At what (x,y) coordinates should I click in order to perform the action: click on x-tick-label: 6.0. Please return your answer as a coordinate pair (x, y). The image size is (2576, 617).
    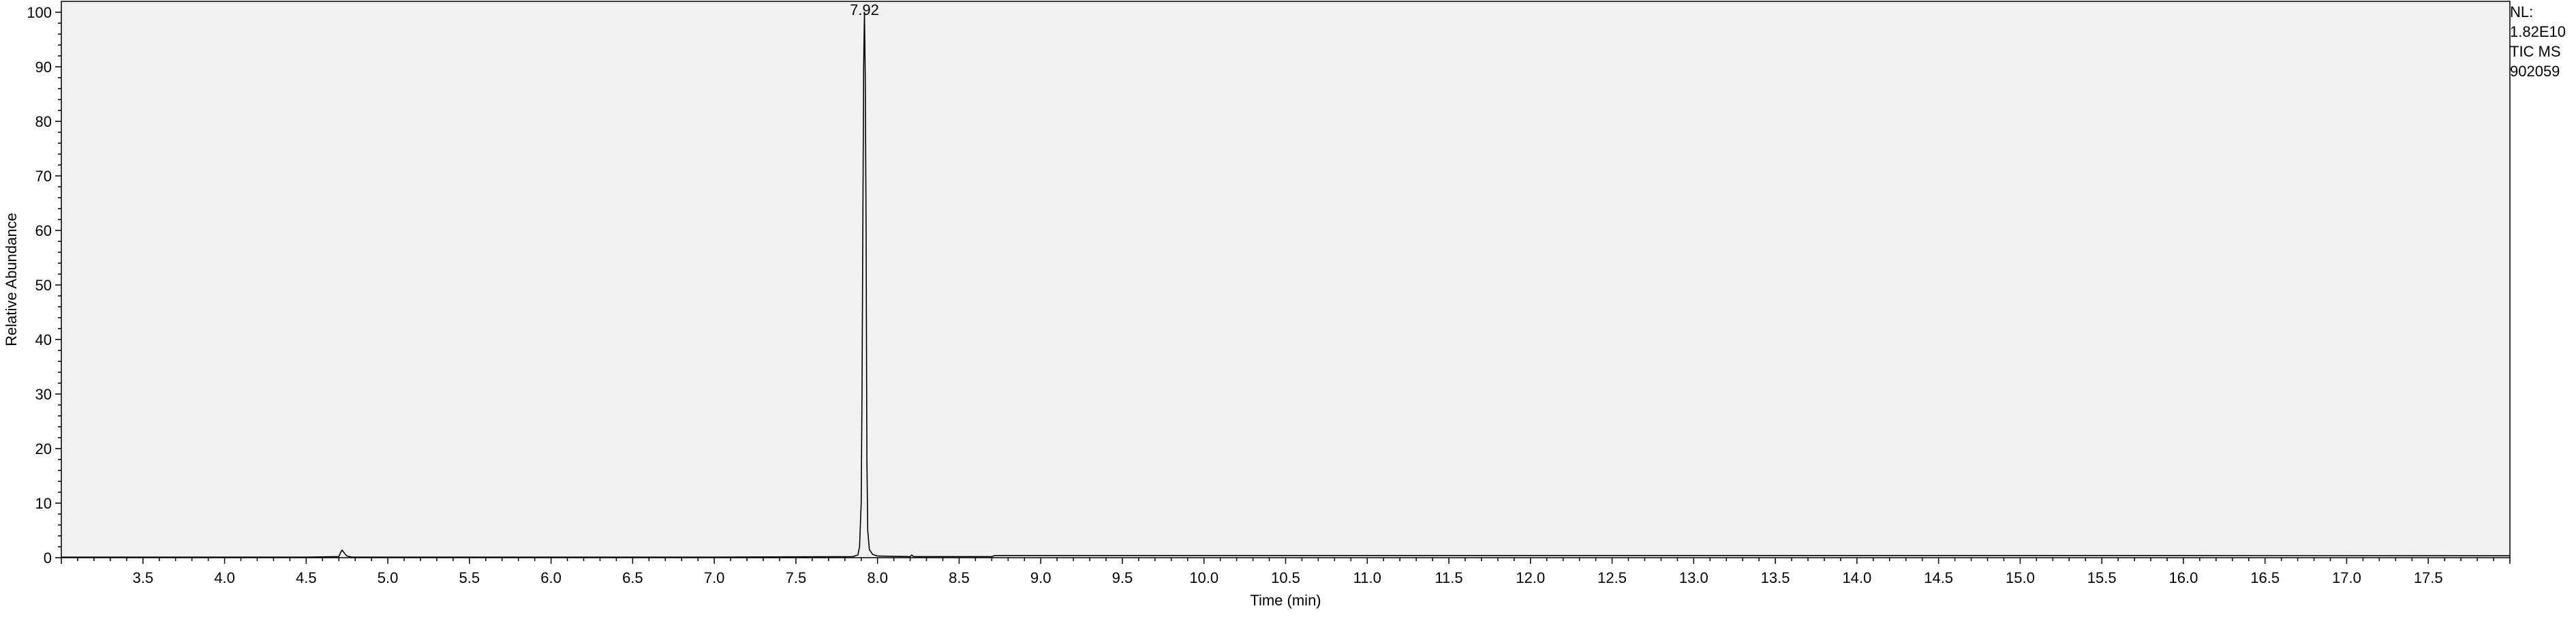
    Looking at the image, I should click on (551, 577).